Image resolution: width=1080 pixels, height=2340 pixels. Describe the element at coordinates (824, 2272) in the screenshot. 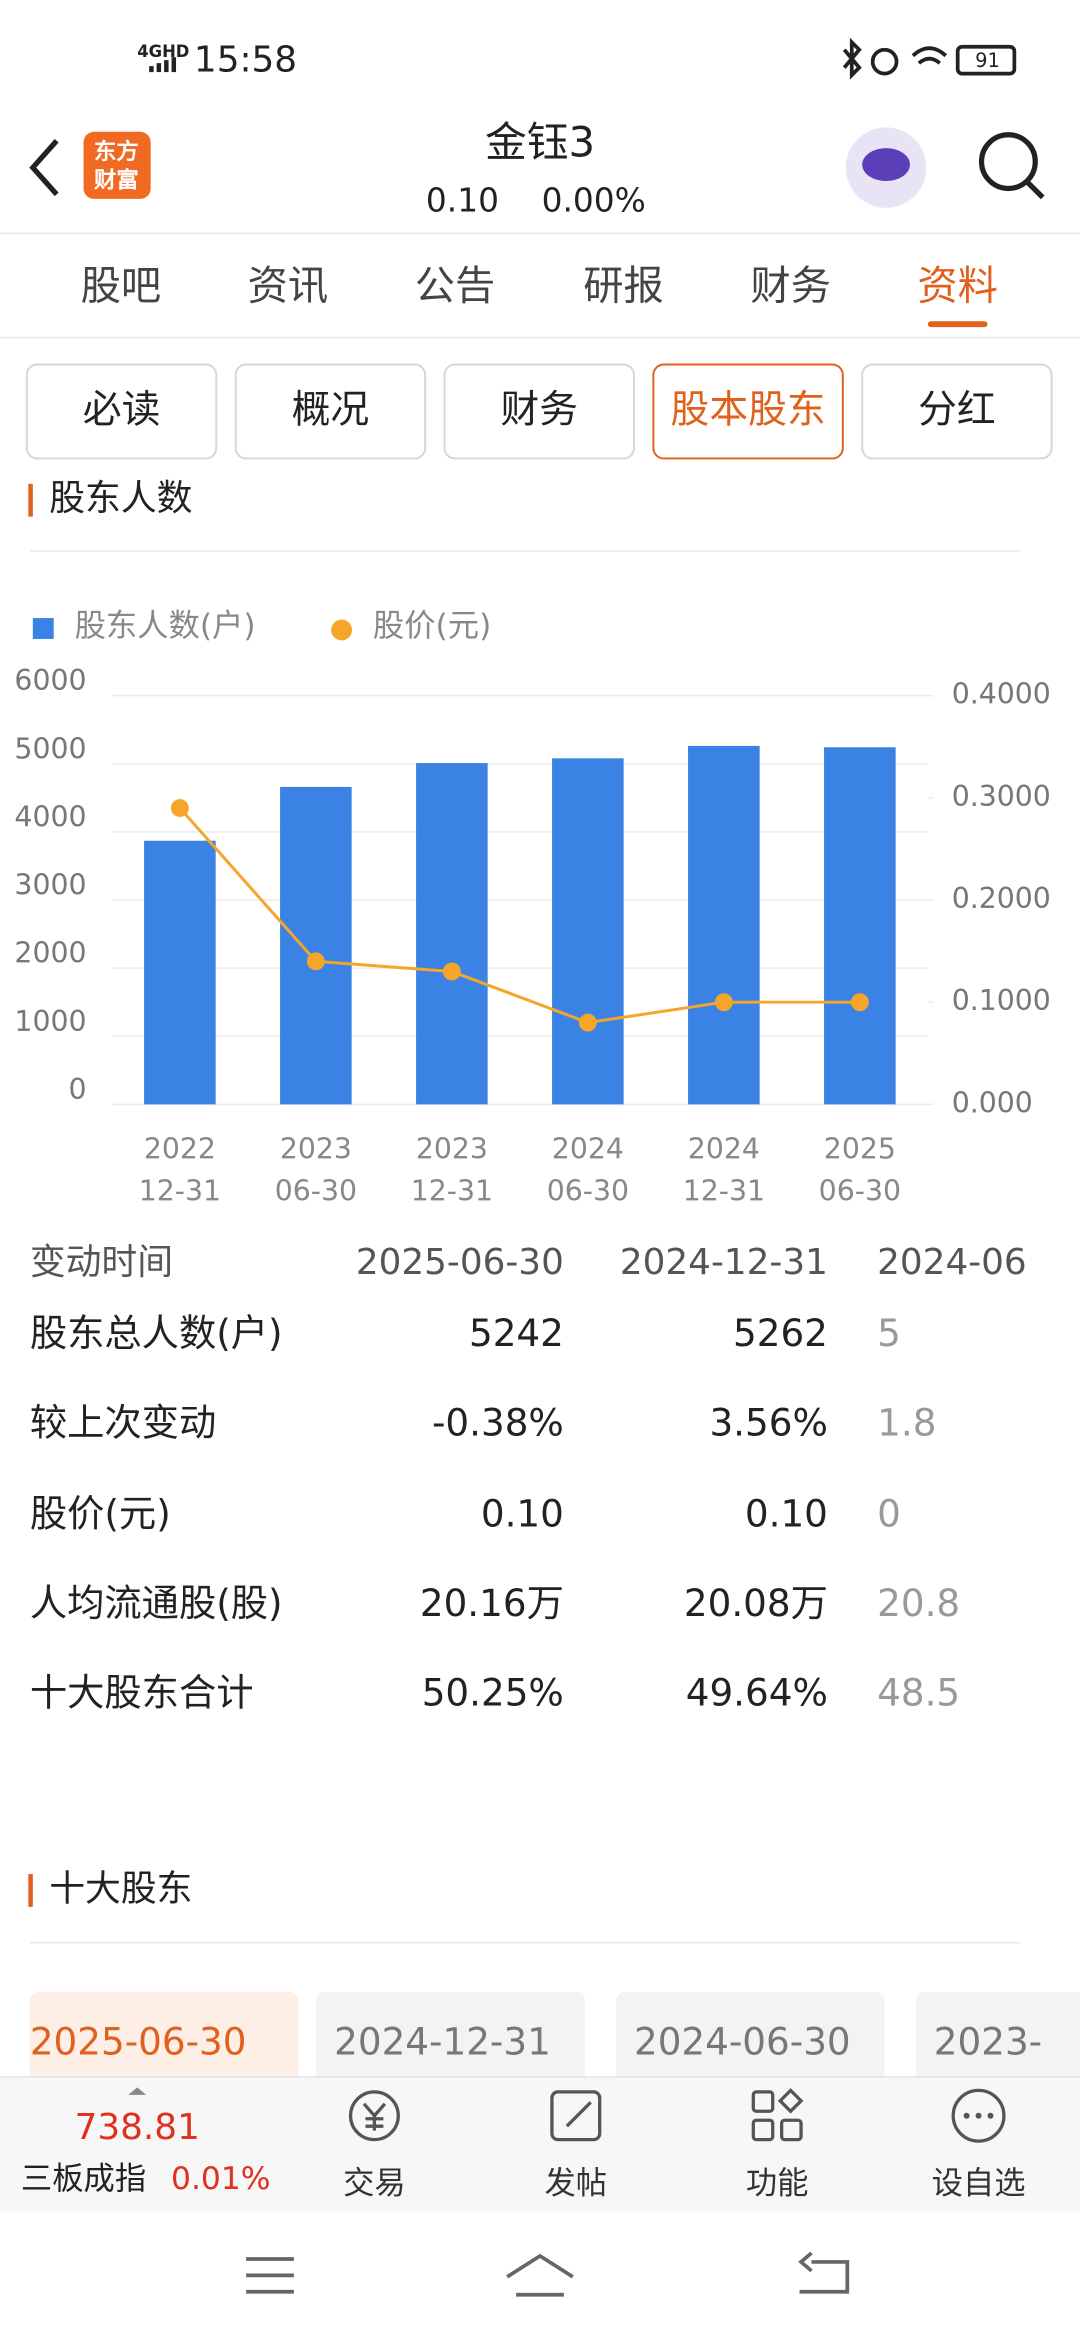

I see `nav-back` at that location.